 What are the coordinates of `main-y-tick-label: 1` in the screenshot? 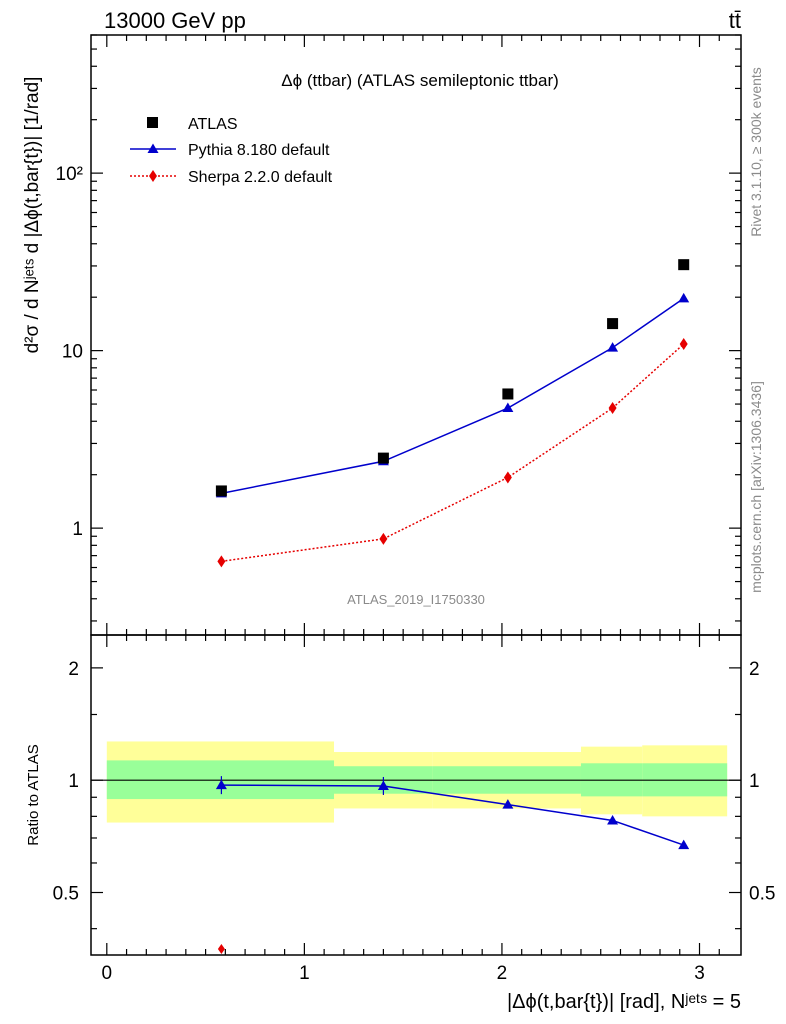 It's located at (77, 529).